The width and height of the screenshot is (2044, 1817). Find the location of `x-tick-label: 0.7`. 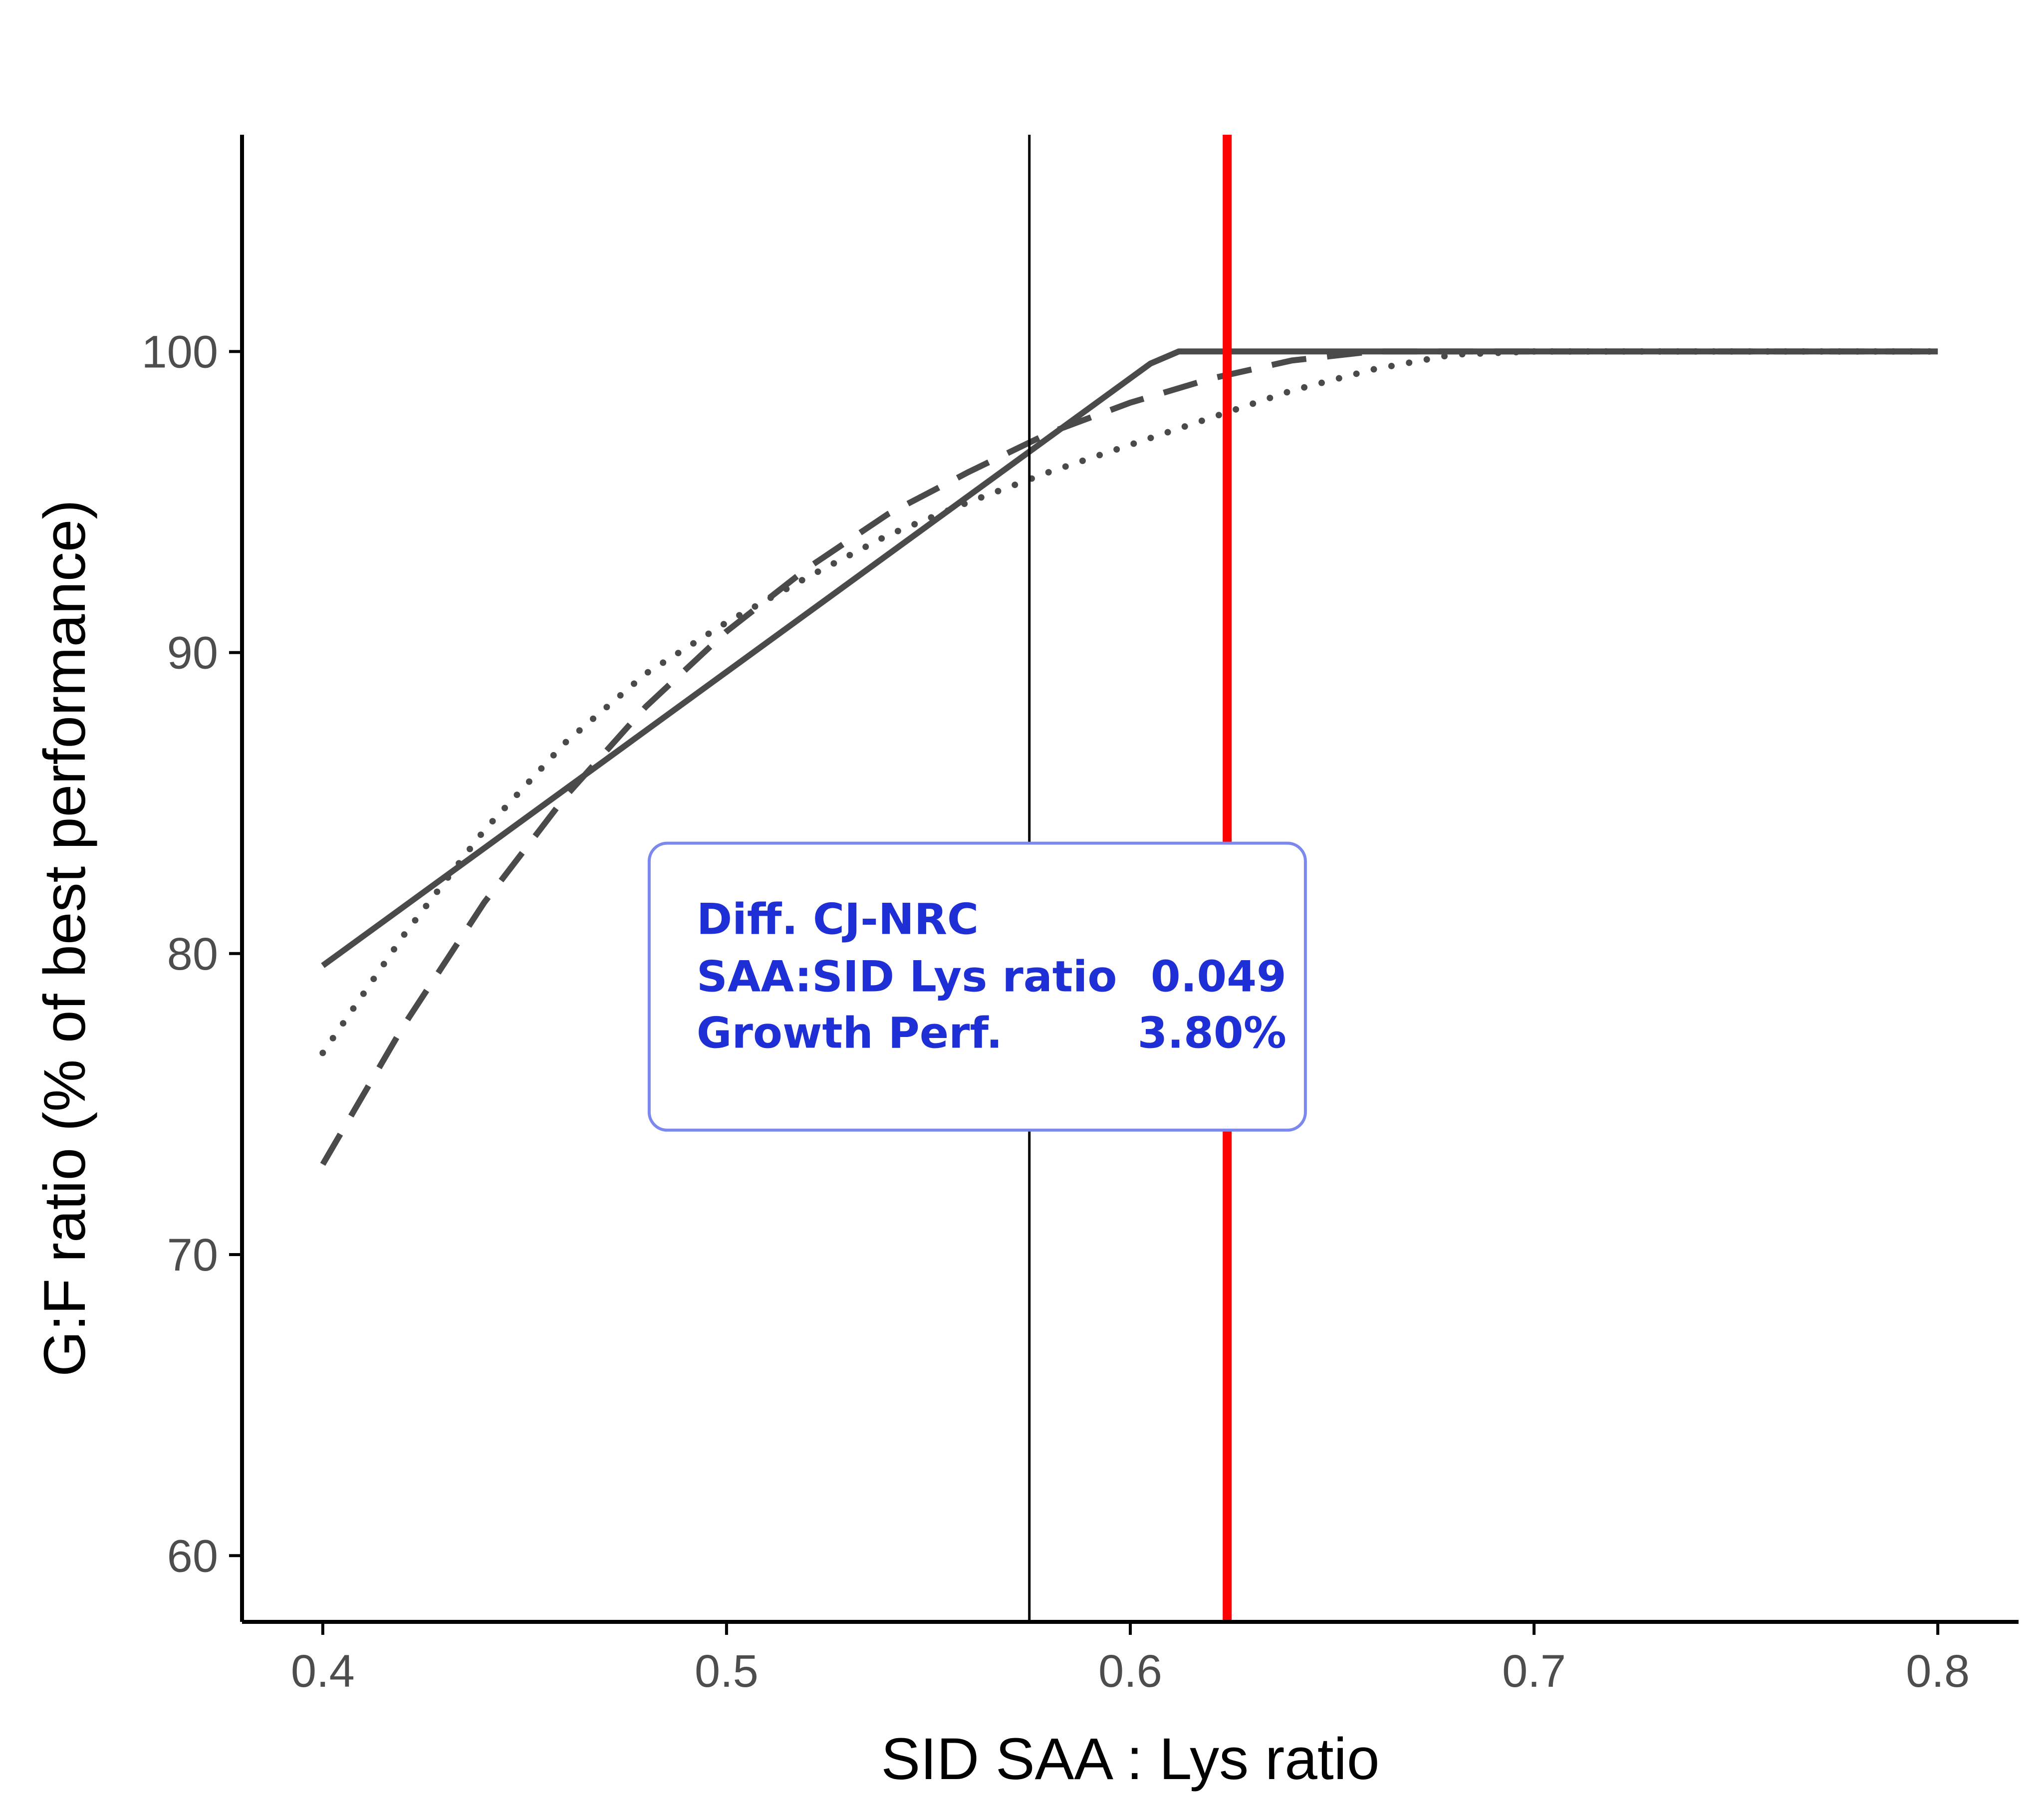

x-tick-label: 0.7 is located at coordinates (1534, 1671).